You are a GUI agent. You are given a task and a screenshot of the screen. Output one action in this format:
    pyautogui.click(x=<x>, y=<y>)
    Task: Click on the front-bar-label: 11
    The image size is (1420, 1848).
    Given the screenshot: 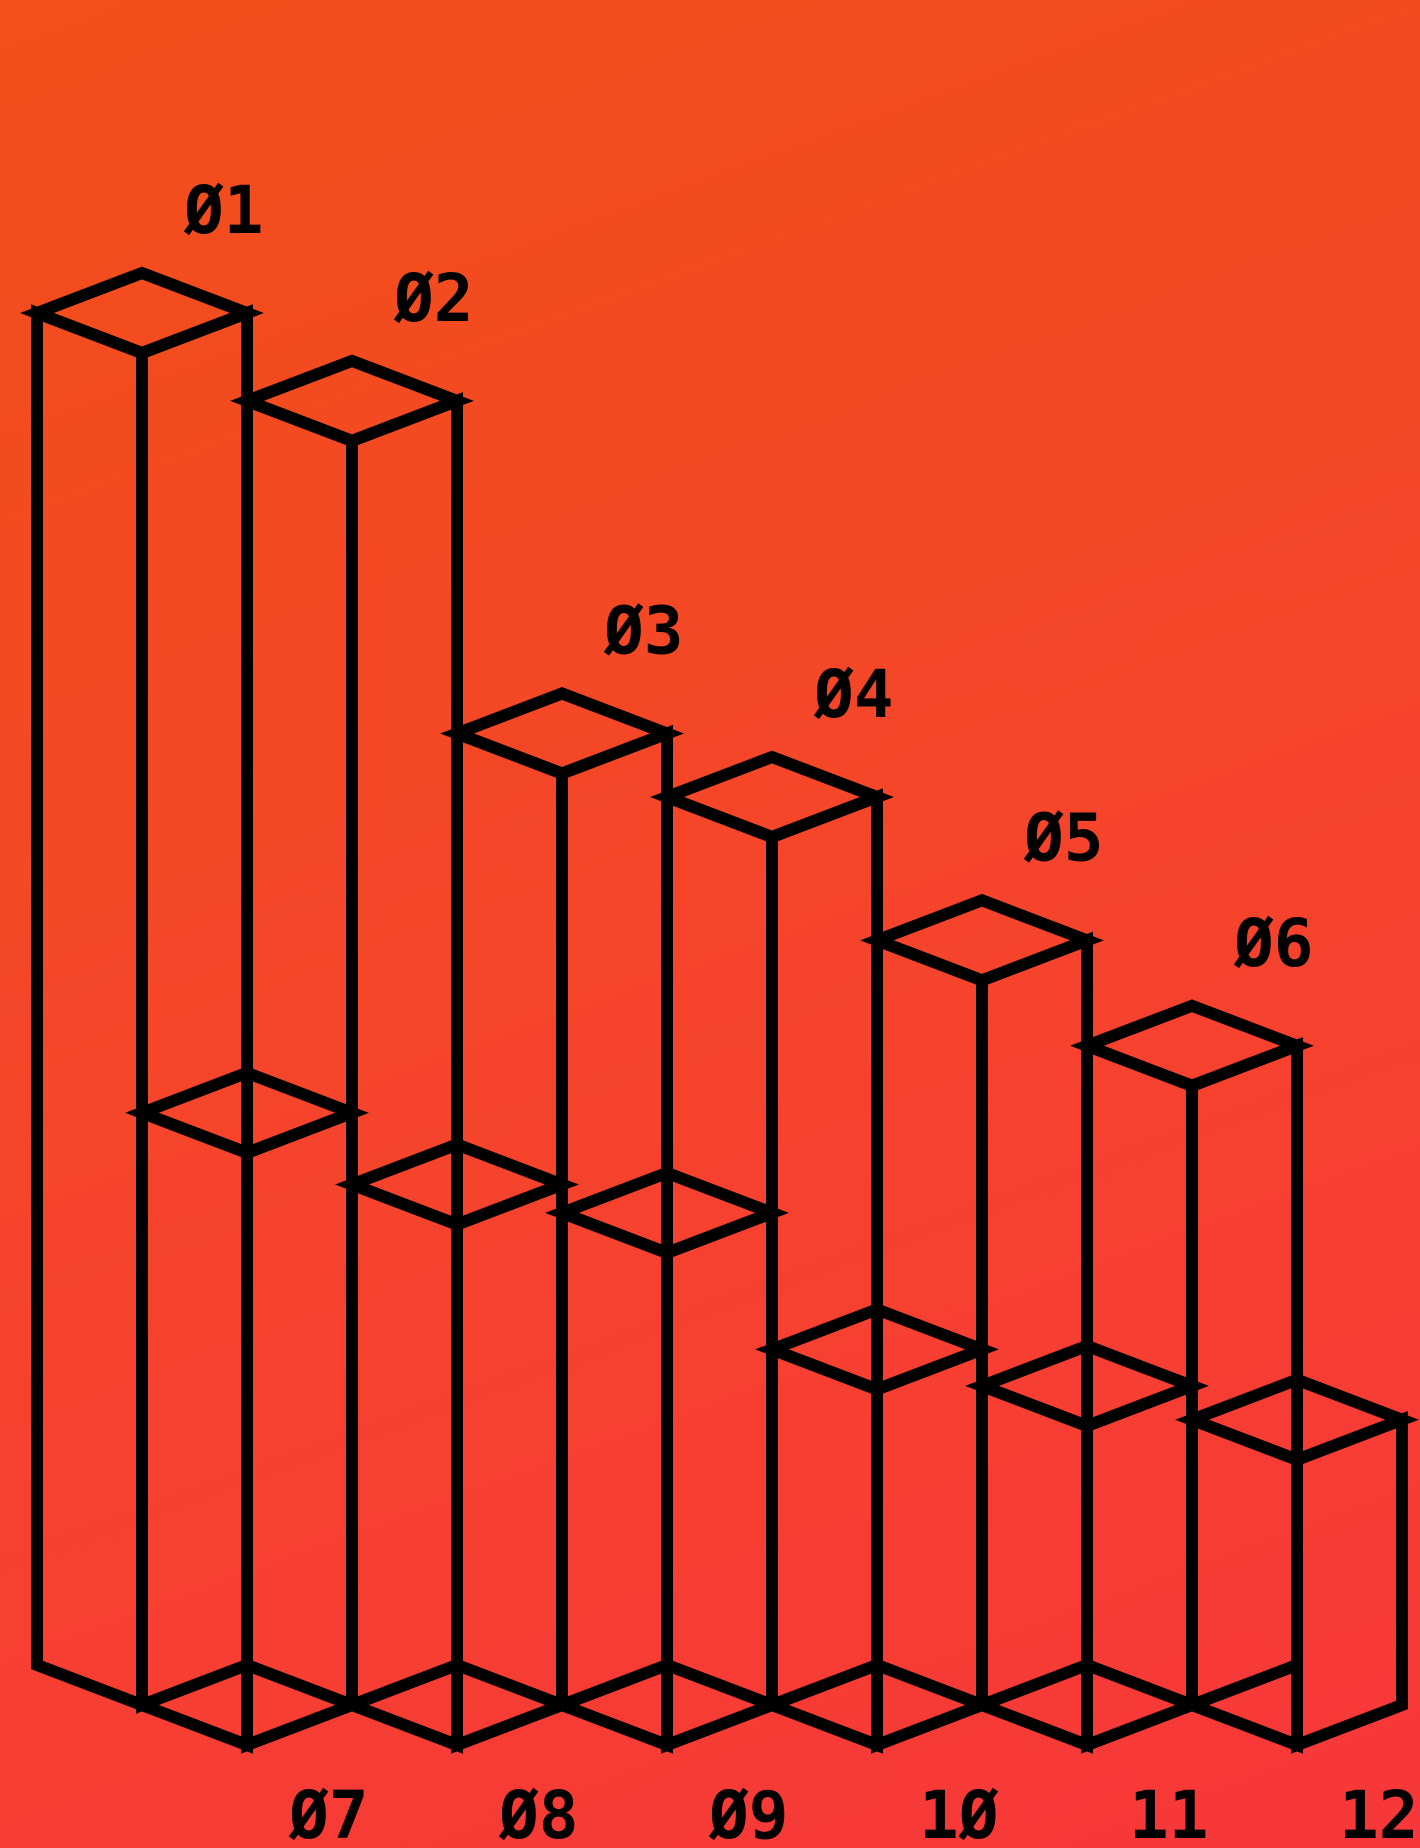 What is the action you would take?
    pyautogui.click(x=1168, y=1812)
    